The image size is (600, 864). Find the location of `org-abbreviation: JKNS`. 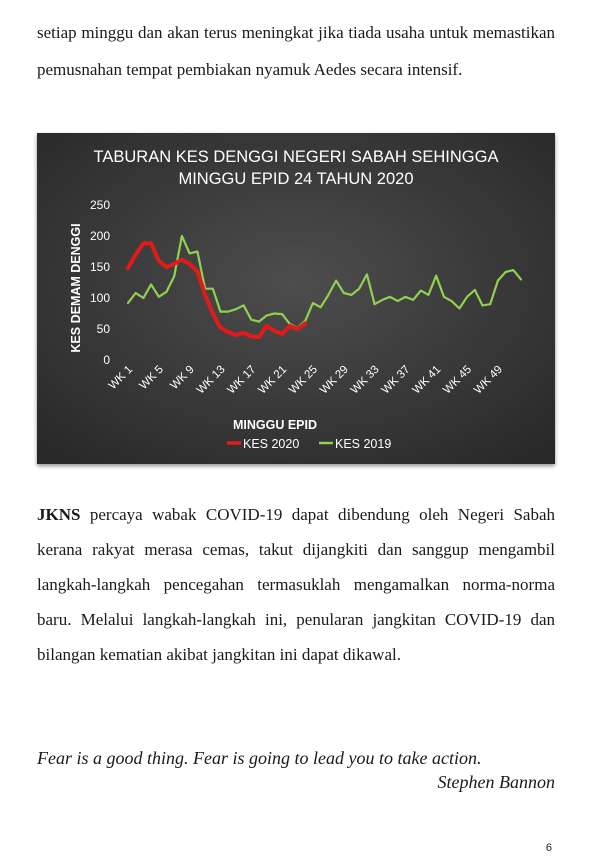

org-abbreviation: JKNS is located at coordinates (59, 514).